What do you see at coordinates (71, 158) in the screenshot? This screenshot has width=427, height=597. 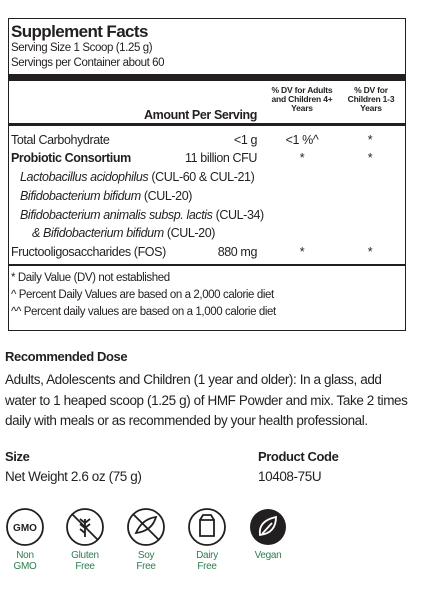 I see `ingredient-name: Probiotic Consortium` at bounding box center [71, 158].